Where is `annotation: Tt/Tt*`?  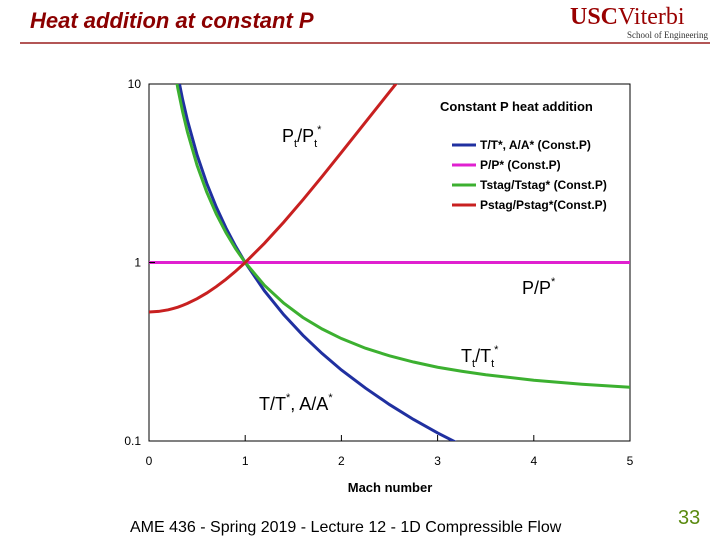 annotation: Tt/Tt* is located at coordinates (480, 357).